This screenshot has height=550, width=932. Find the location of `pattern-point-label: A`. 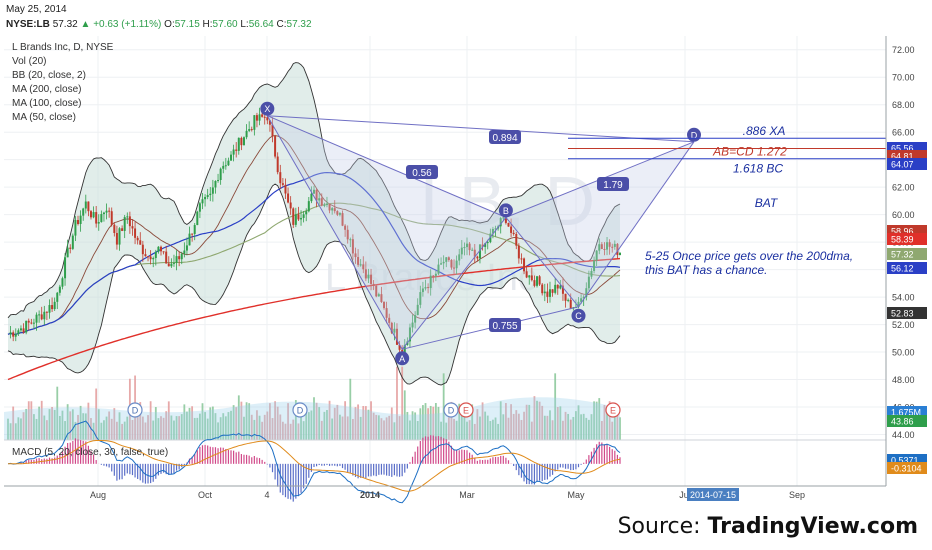

pattern-point-label: A is located at coordinates (402, 359).